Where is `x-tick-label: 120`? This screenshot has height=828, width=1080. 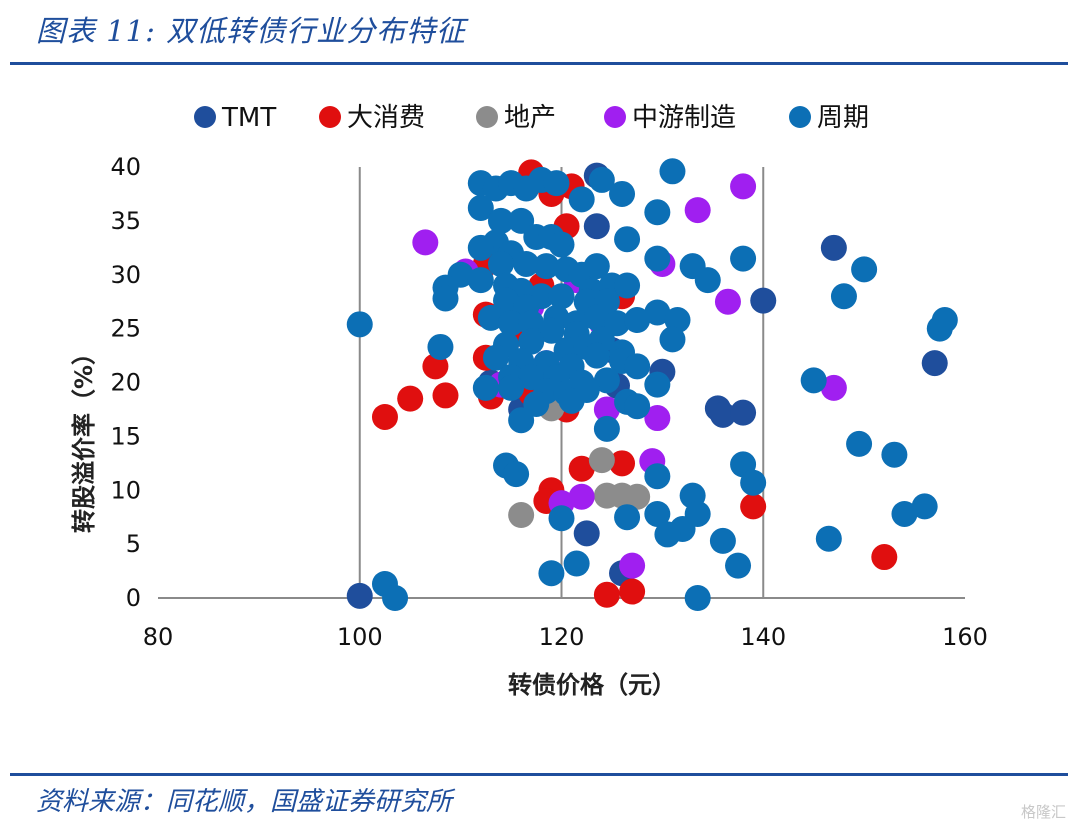
x-tick-label: 120 is located at coordinates (562, 637).